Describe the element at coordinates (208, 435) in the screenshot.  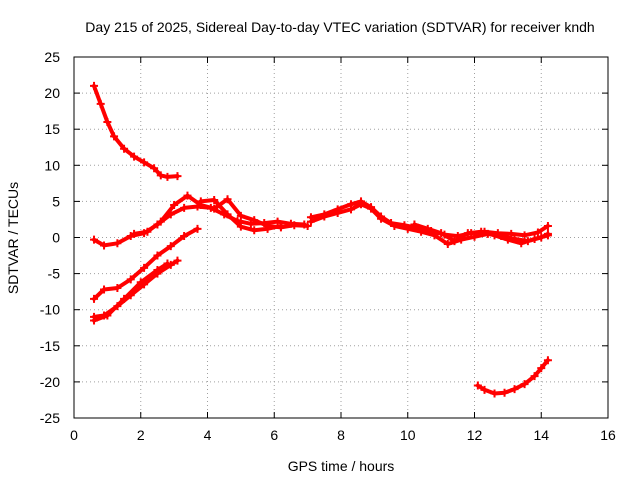
I see `x-tick-label: 4` at that location.